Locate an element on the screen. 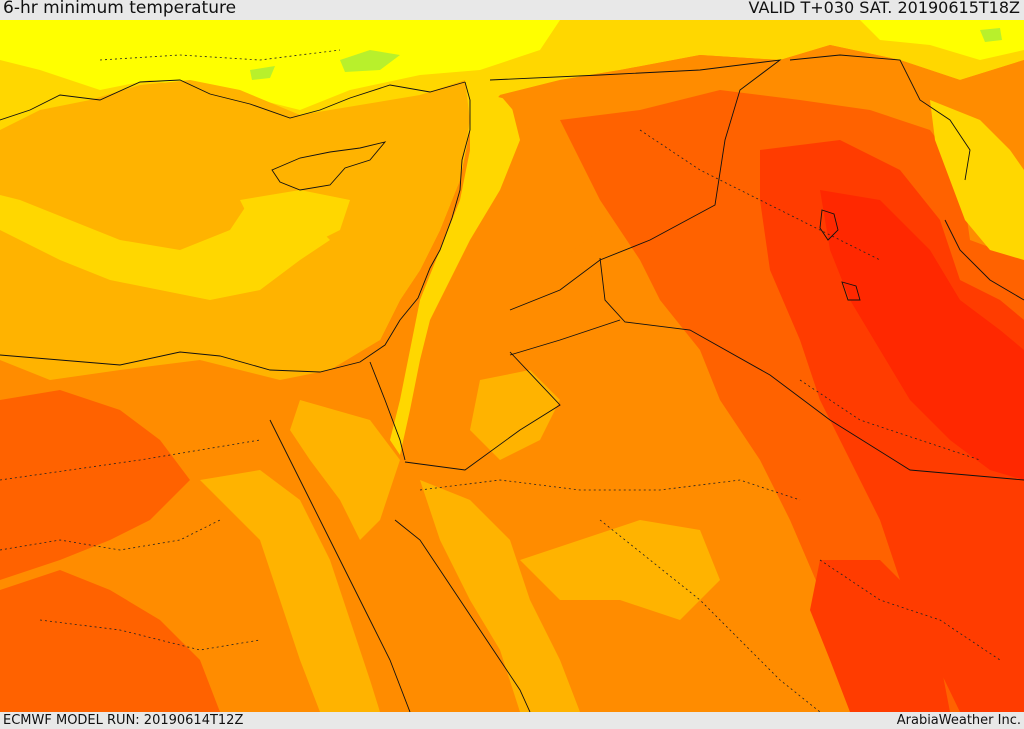  border-jordan-saudi is located at coordinates (565, 337).